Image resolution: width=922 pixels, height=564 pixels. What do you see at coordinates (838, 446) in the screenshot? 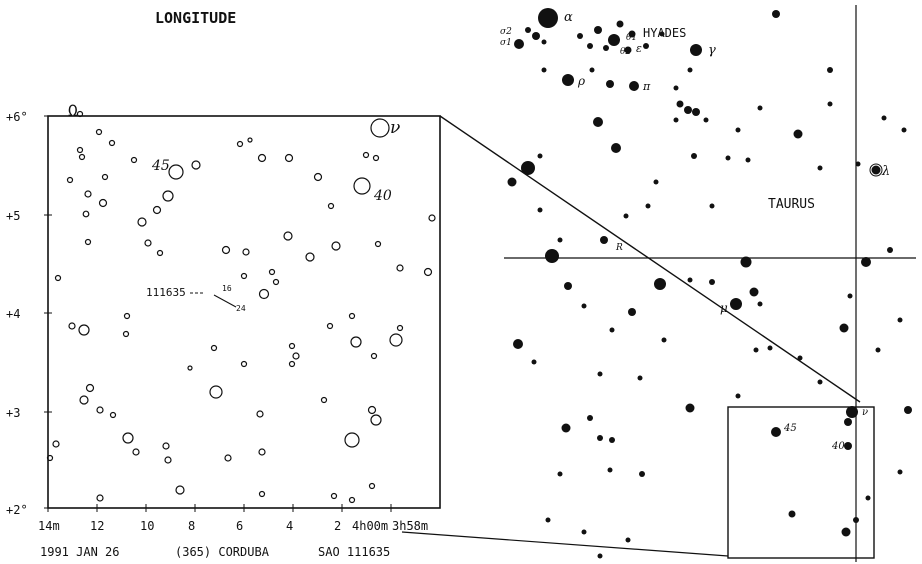
I see `label-40: 40` at bounding box center [838, 446].